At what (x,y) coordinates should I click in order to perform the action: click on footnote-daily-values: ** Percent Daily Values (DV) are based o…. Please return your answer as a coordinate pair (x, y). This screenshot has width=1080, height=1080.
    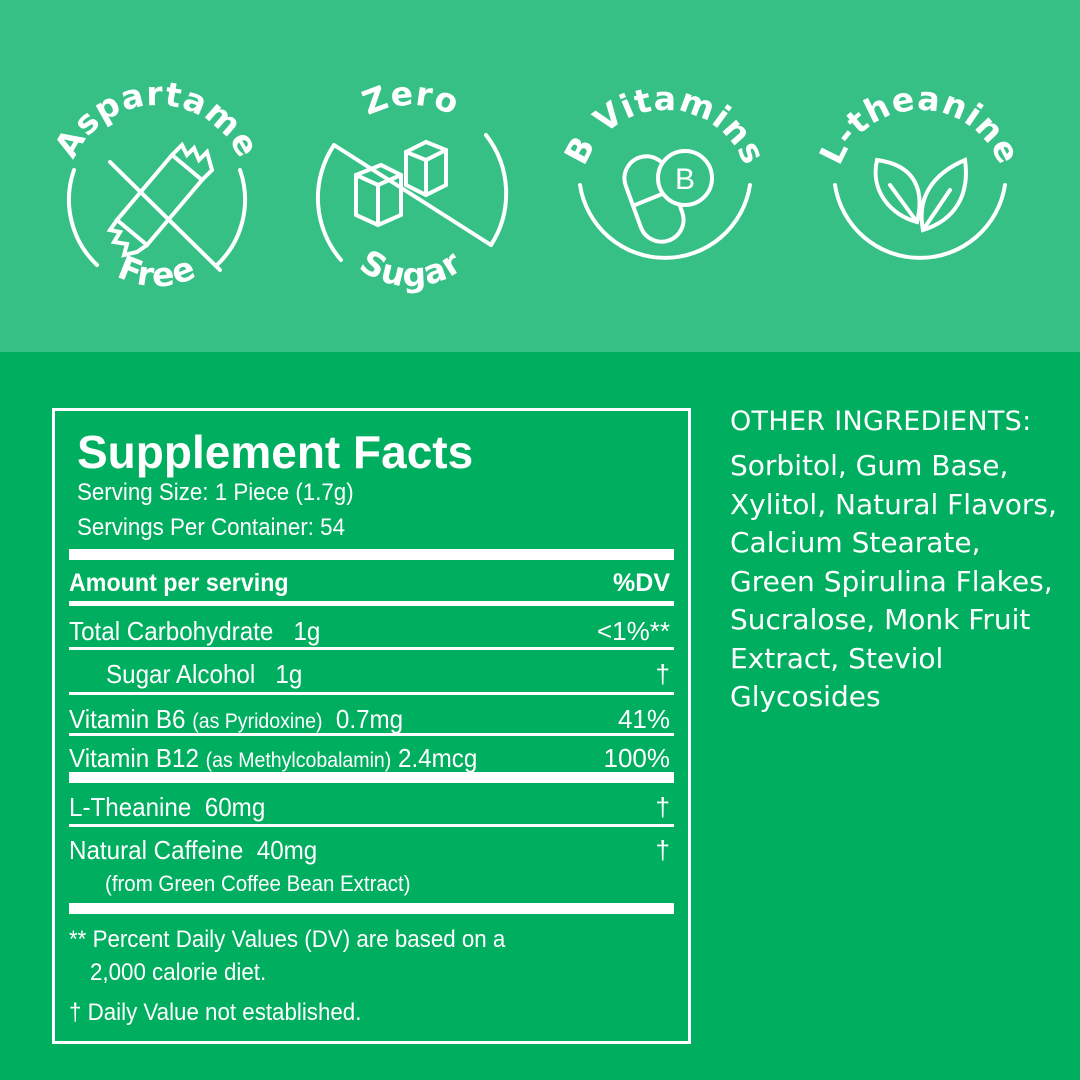
    Looking at the image, I should click on (287, 939).